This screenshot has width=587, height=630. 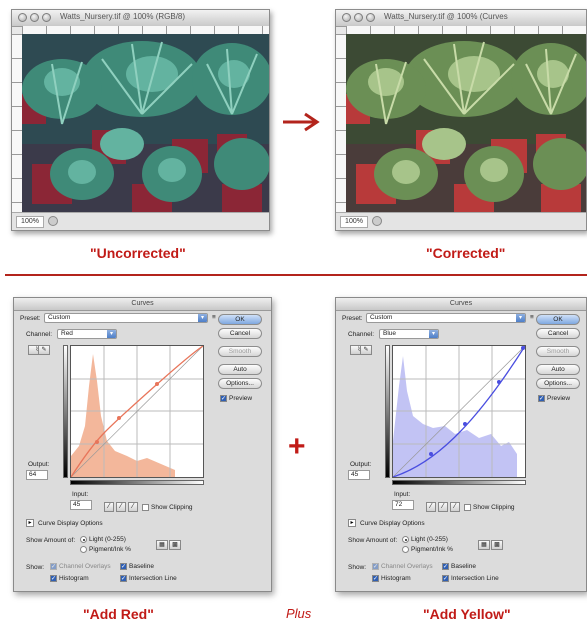 I want to click on output-field: 64, so click(x=37, y=475).